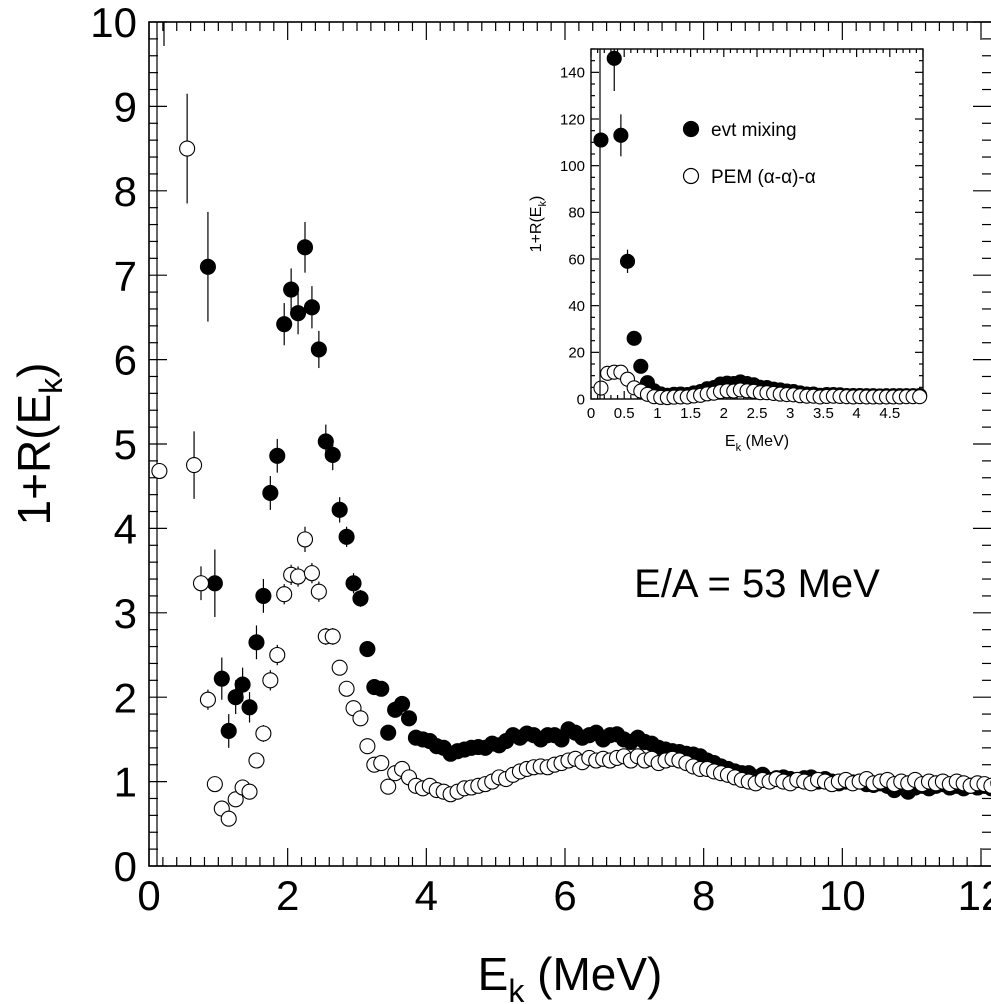 This screenshot has width=991, height=1004. What do you see at coordinates (113, 23) in the screenshot?
I see `main-y-tick-label: 10` at bounding box center [113, 23].